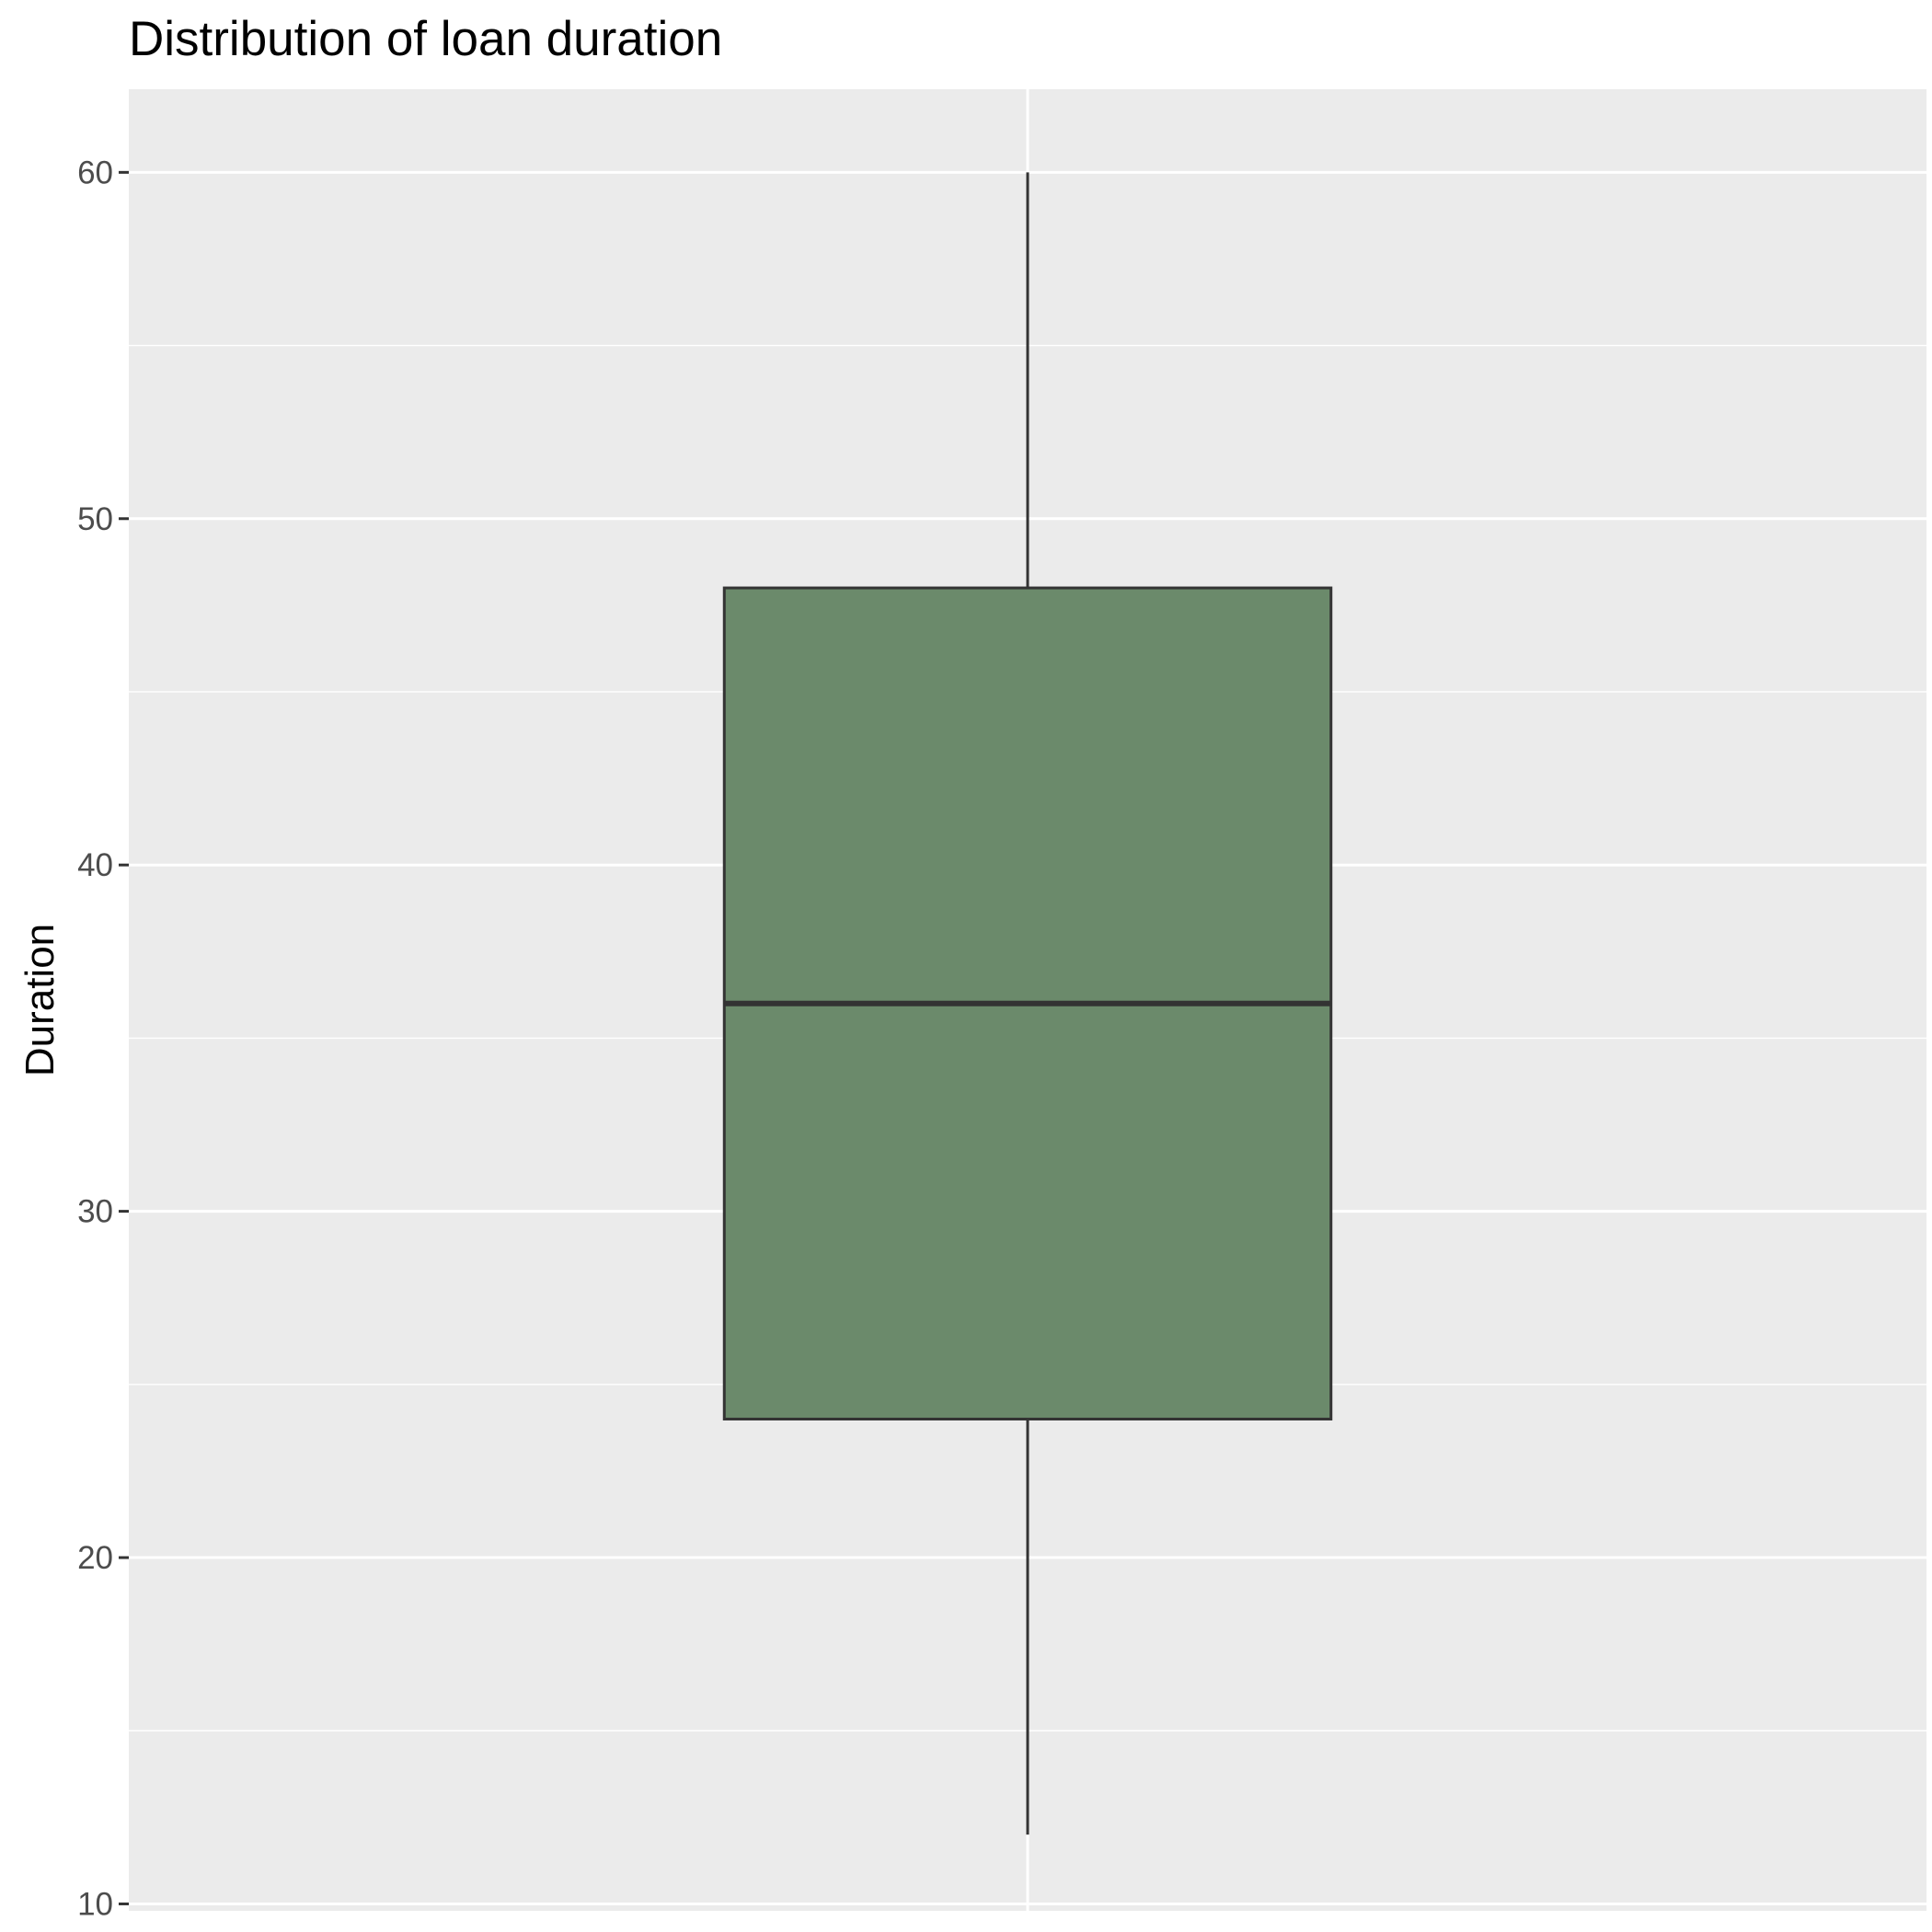  Describe the element at coordinates (95, 172) in the screenshot. I see `y-tick-label: 60` at that location.